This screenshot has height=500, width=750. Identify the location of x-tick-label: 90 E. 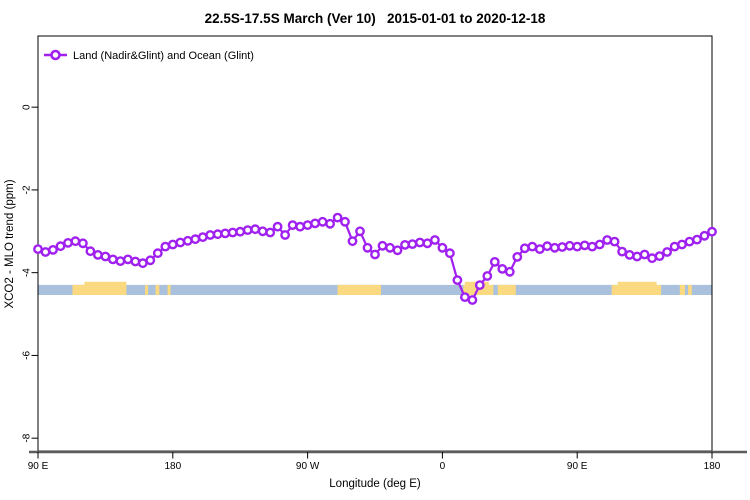
(38, 466).